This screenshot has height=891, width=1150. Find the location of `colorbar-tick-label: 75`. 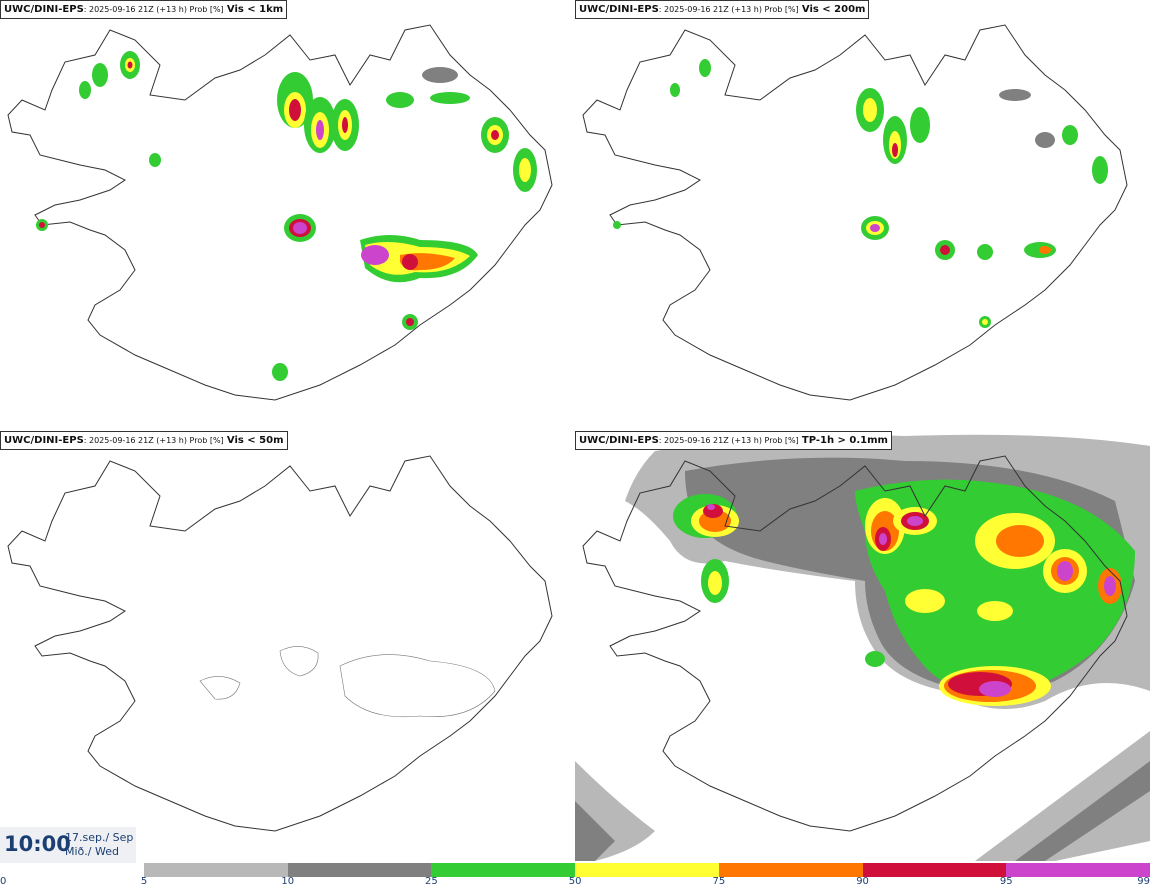

colorbar-tick-label: 75 is located at coordinates (719, 881).